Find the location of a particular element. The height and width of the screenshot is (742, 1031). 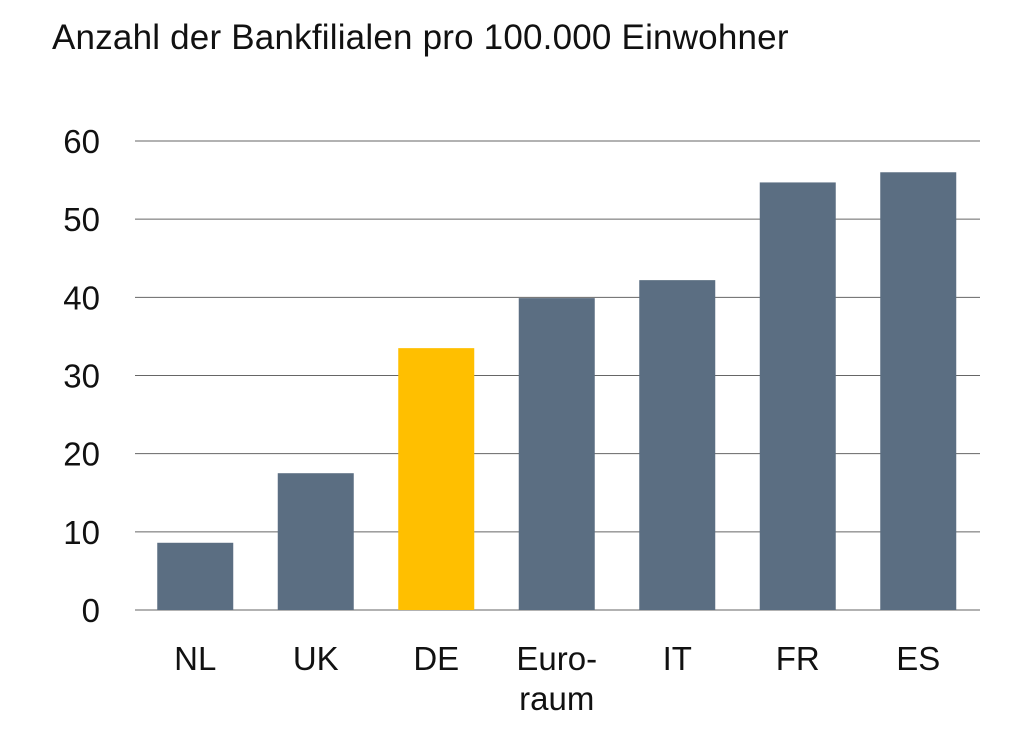

x-tick-label: UK is located at coordinates (316, 658).